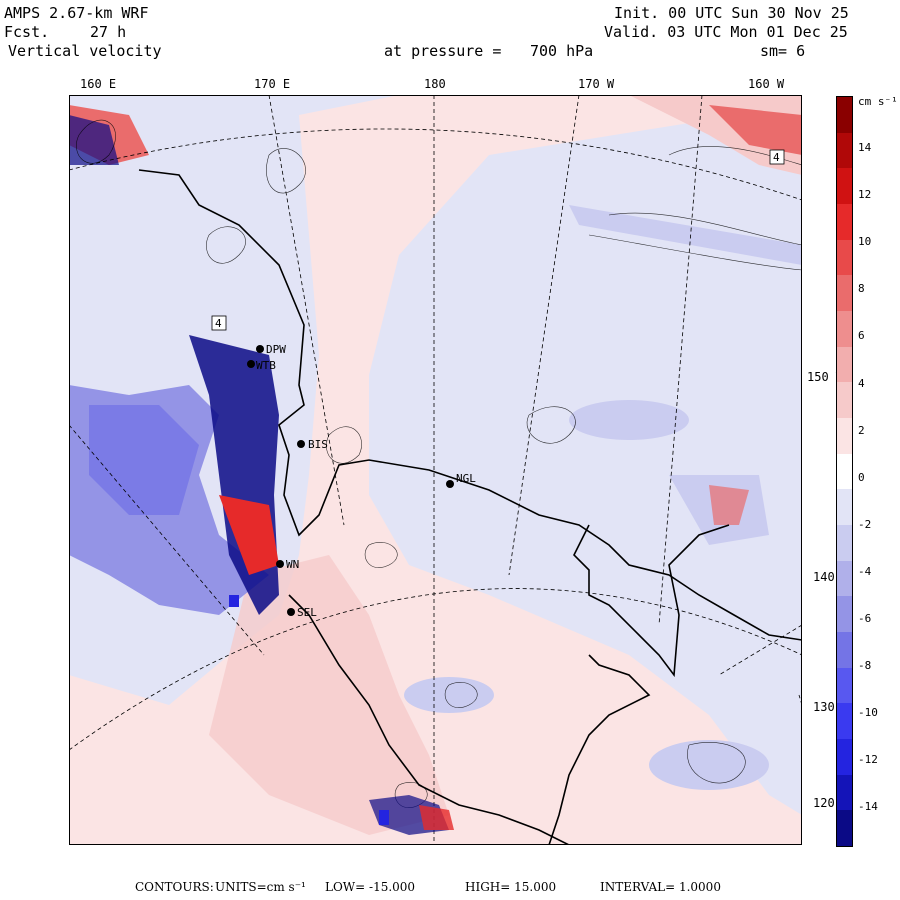  What do you see at coordinates (27, 32) in the screenshot?
I see `forecast-label: Fcst.` at bounding box center [27, 32].